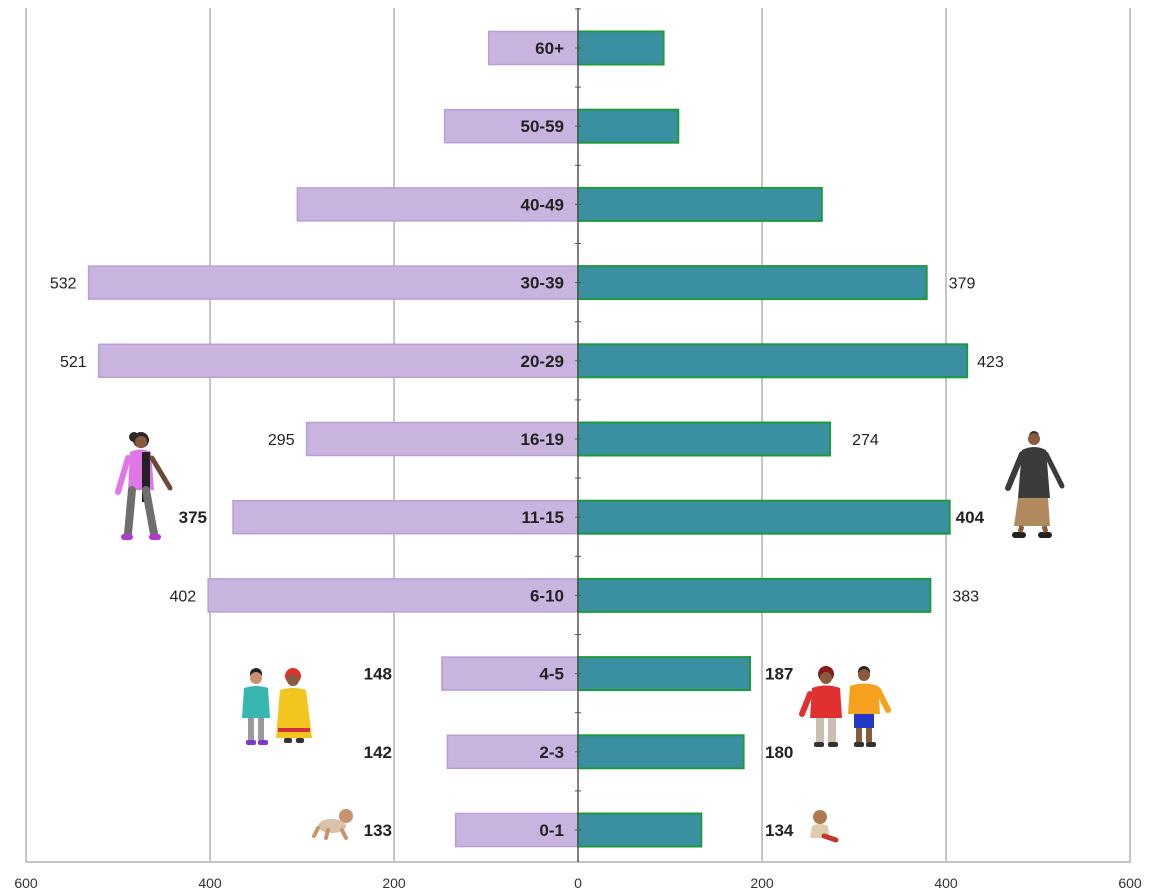 Image resolution: width=1153 pixels, height=895 pixels. What do you see at coordinates (962, 284) in the screenshot?
I see `value-label-right: 379` at bounding box center [962, 284].